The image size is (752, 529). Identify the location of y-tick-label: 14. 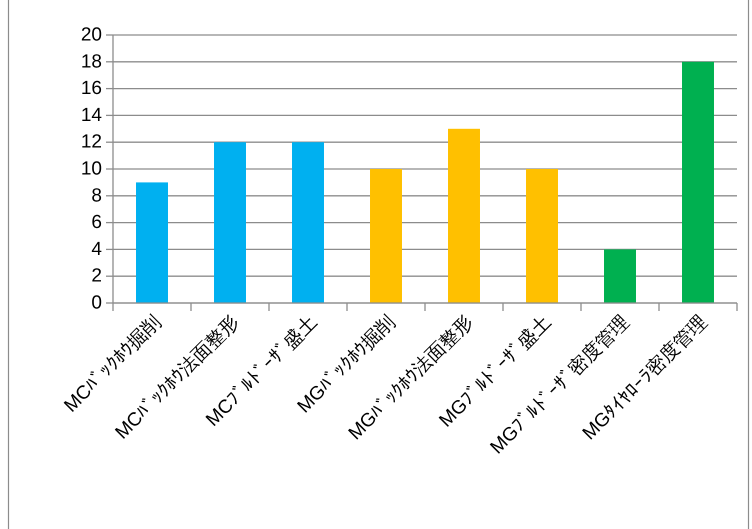
(91, 115).